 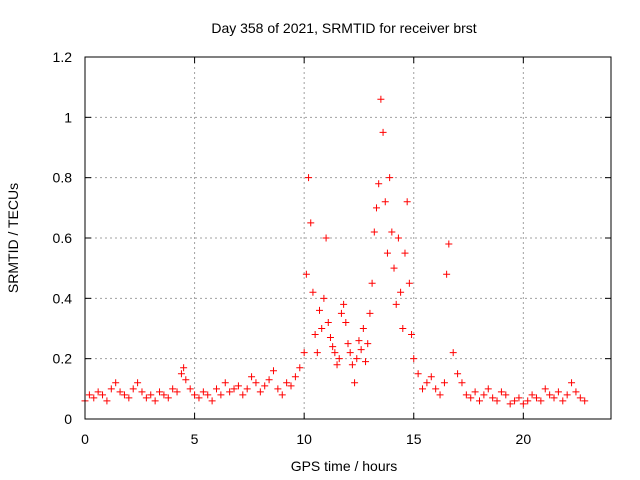 What do you see at coordinates (68, 117) in the screenshot?
I see `y-tick-label: 1` at bounding box center [68, 117].